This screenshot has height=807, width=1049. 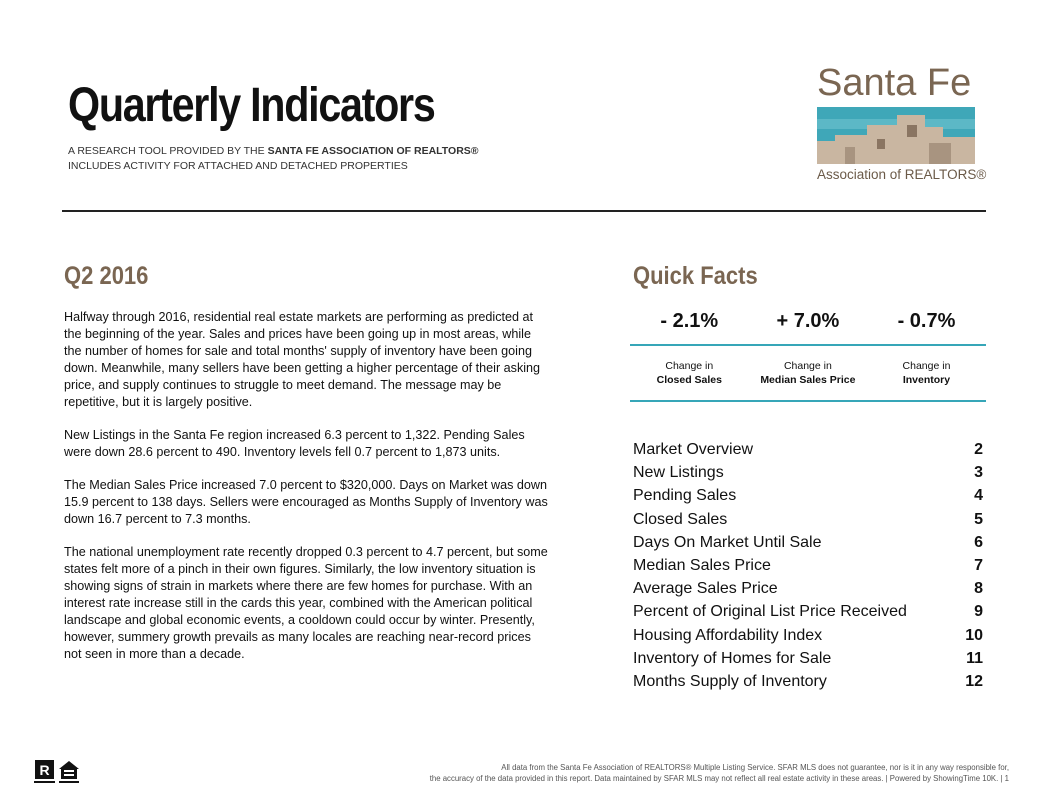 I want to click on fact-value: + 7.0%, so click(x=808, y=321).